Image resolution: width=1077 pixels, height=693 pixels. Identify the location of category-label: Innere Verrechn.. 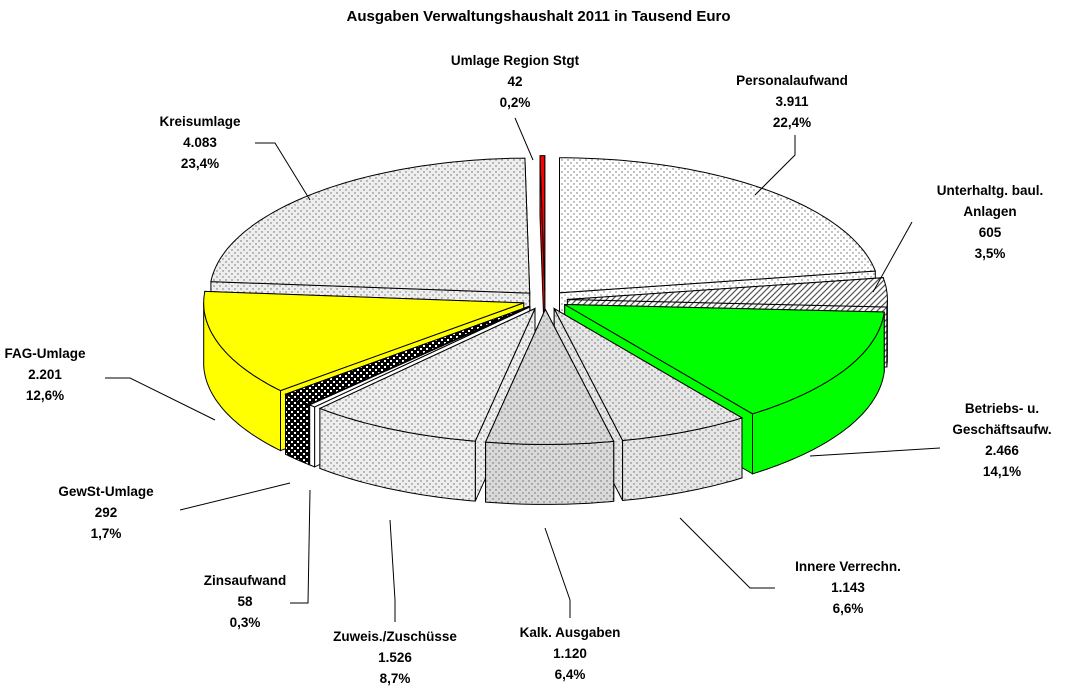
(848, 566).